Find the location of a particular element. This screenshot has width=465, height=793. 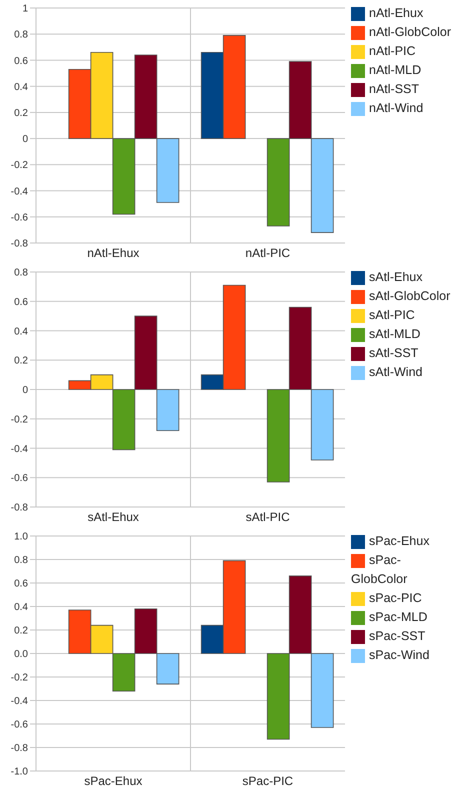

y-tick-label: -1.0 is located at coordinates (19, 772).